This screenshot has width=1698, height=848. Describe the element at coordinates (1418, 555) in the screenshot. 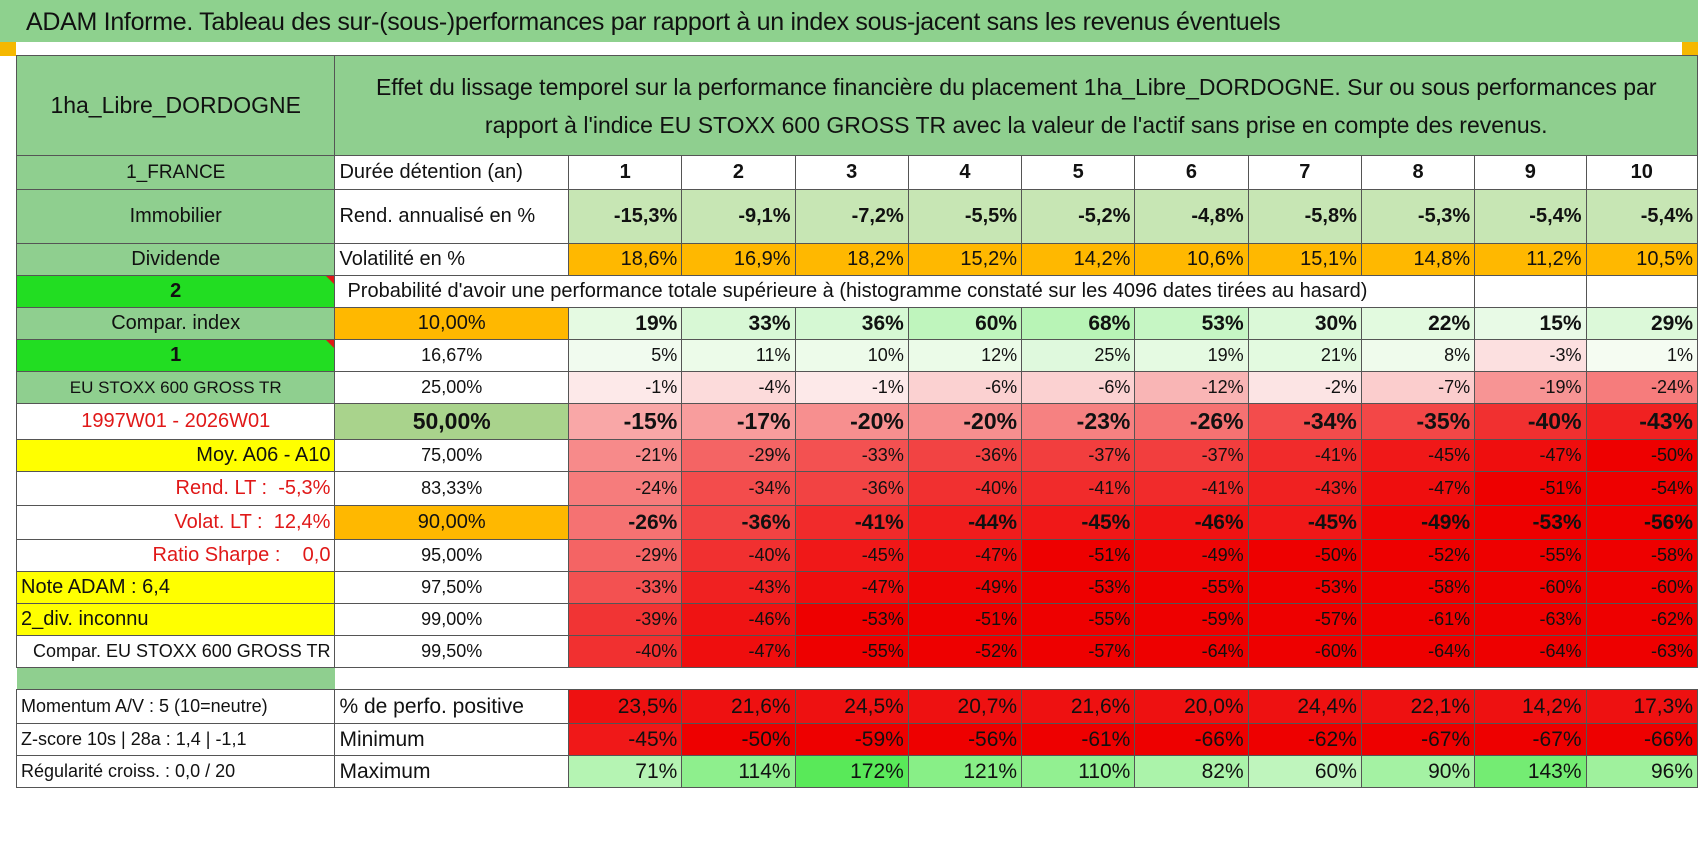

I see `quantile-value: -52%` at that location.